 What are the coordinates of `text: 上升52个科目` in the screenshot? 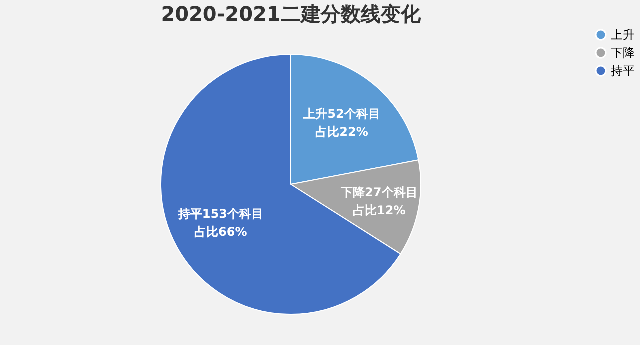 It's located at (342, 113).